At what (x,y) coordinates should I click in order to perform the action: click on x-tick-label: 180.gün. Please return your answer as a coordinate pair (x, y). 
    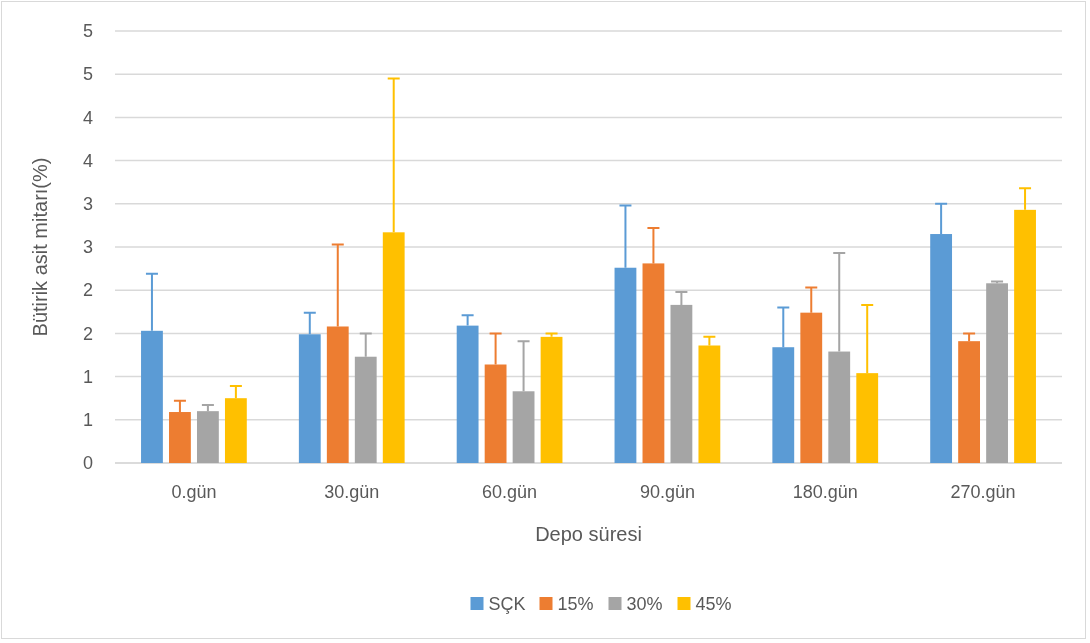
    Looking at the image, I should click on (825, 491).